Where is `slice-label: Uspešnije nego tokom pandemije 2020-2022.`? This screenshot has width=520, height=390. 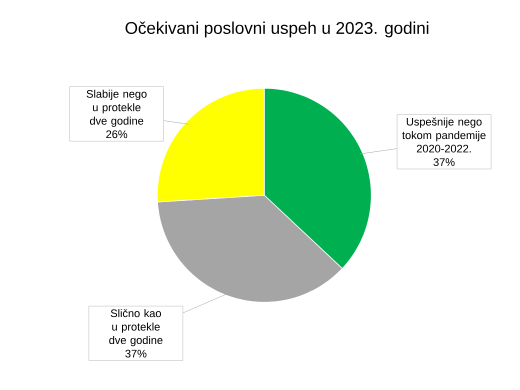 slice-label: Uspešnije nego tokom pandemije 2020-2022. is located at coordinates (444, 135).